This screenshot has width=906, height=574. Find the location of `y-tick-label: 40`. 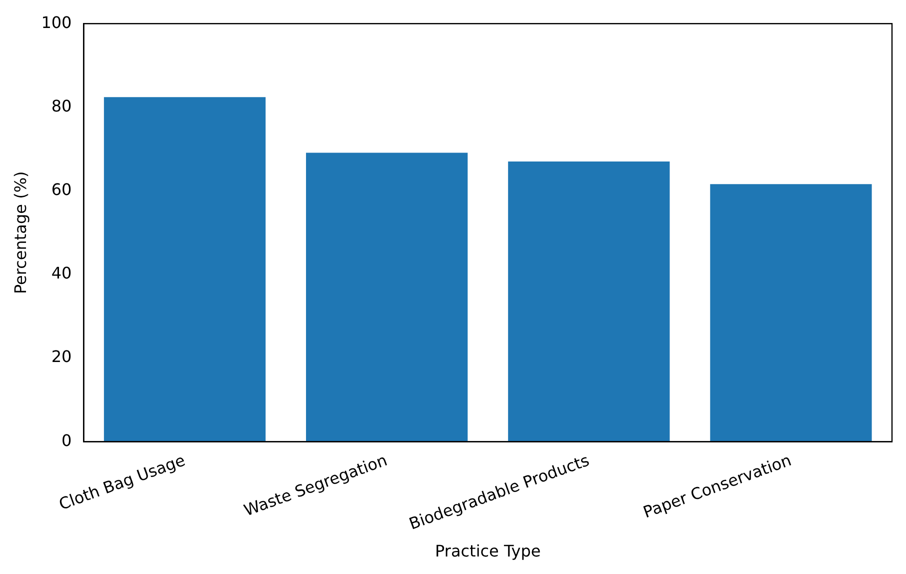

y-tick-label: 40 is located at coordinates (61, 273).